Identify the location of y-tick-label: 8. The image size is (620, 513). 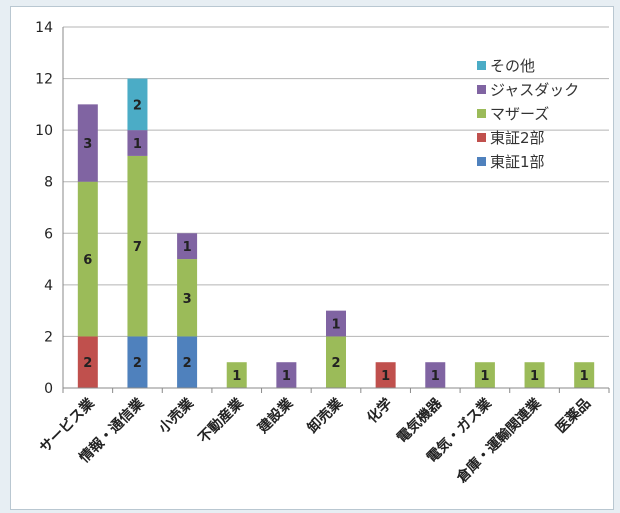
(48, 183).